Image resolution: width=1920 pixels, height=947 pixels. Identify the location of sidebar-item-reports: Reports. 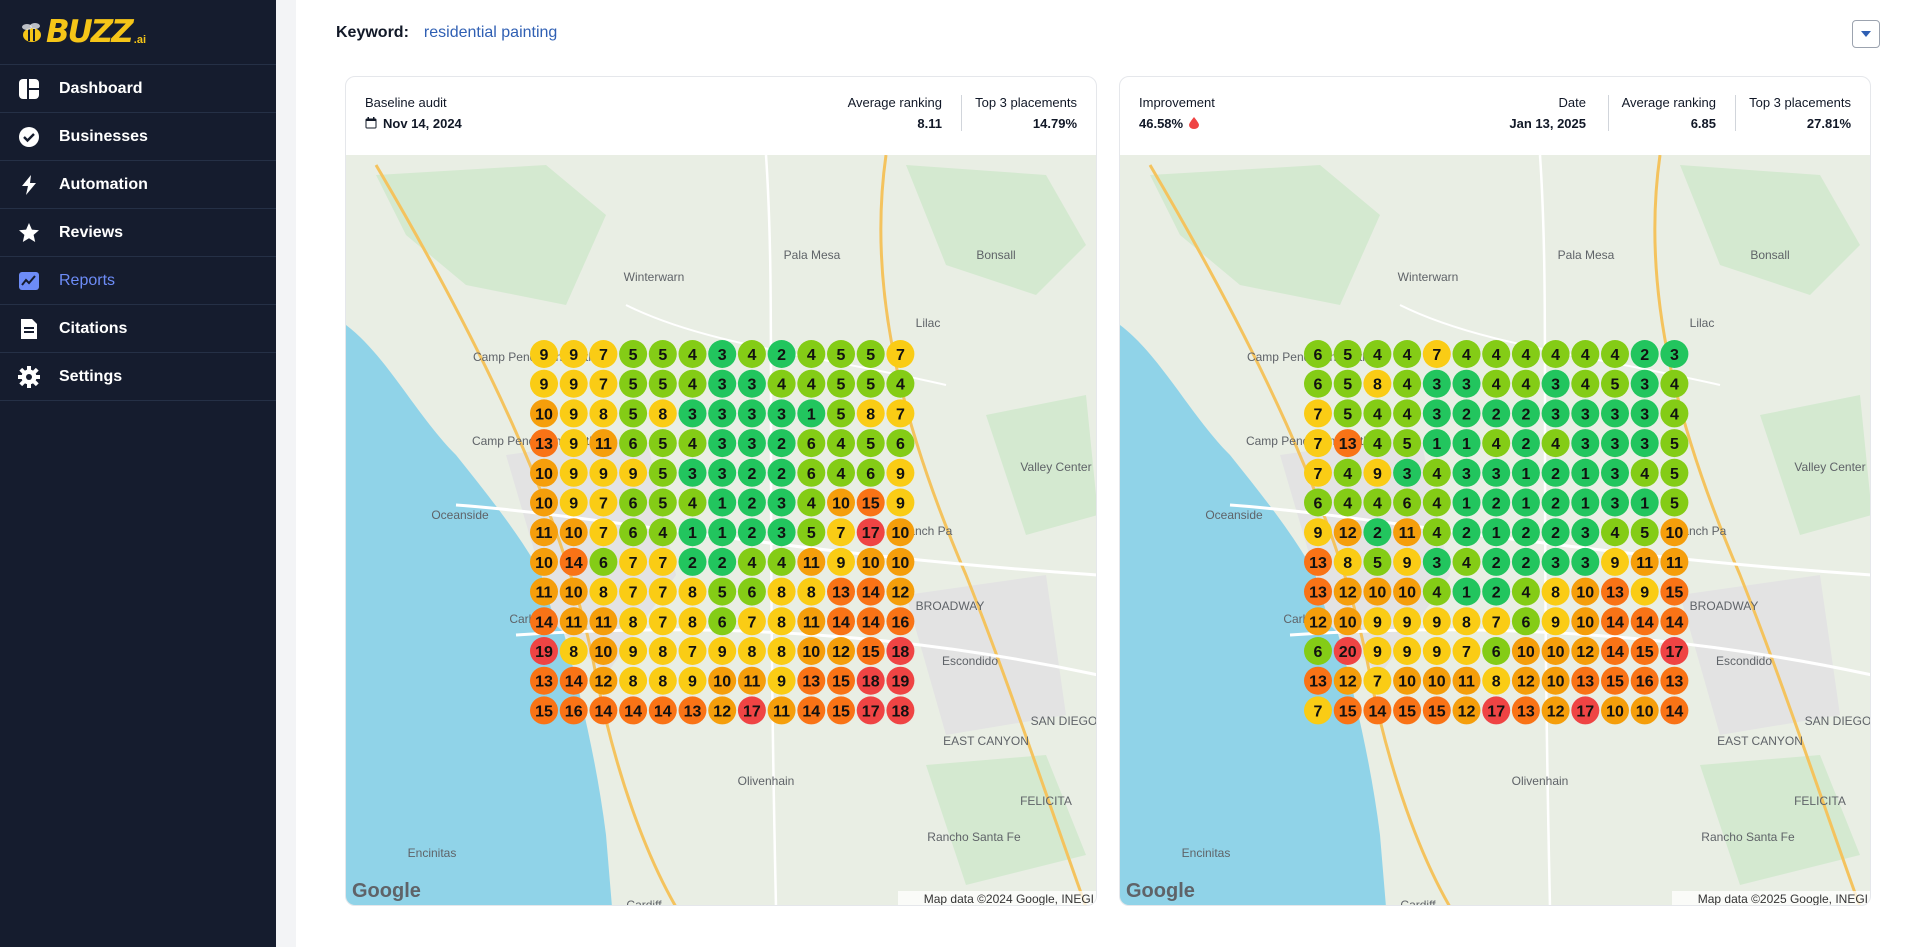
(138, 281).